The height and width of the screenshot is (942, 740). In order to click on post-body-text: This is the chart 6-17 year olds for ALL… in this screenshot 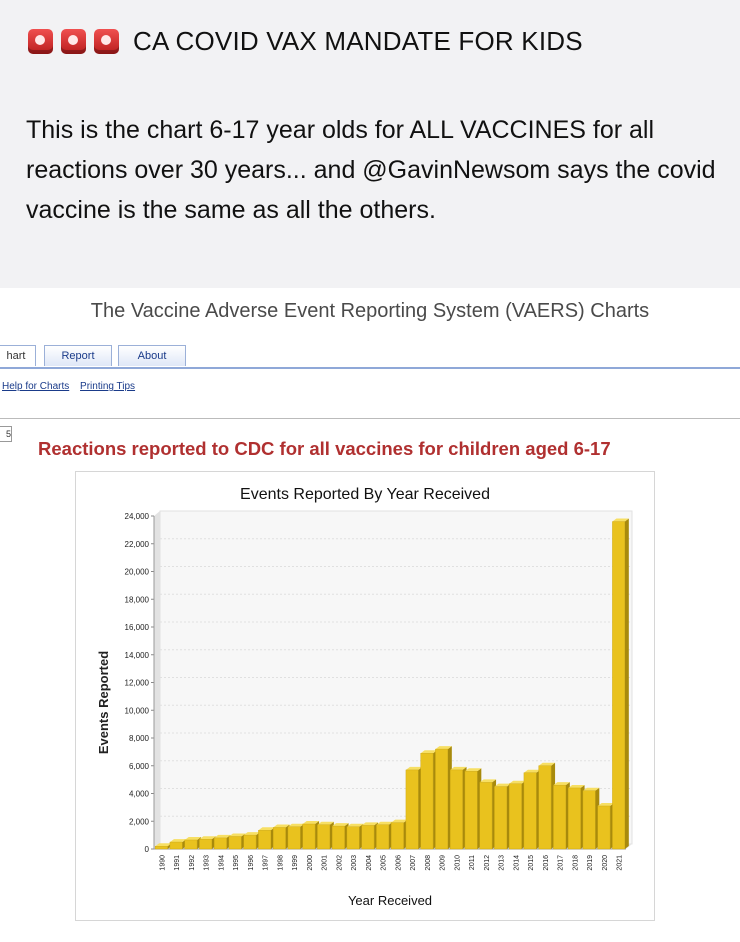, I will do `click(371, 170)`.